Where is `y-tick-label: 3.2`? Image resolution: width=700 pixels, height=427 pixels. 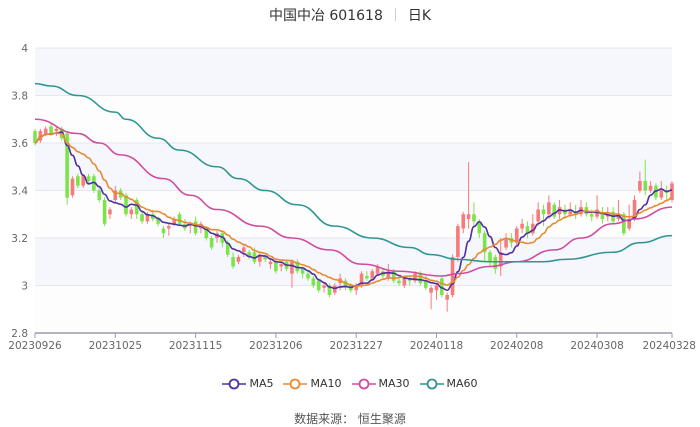
y-tick-label: 3.2 is located at coordinates (19, 239).